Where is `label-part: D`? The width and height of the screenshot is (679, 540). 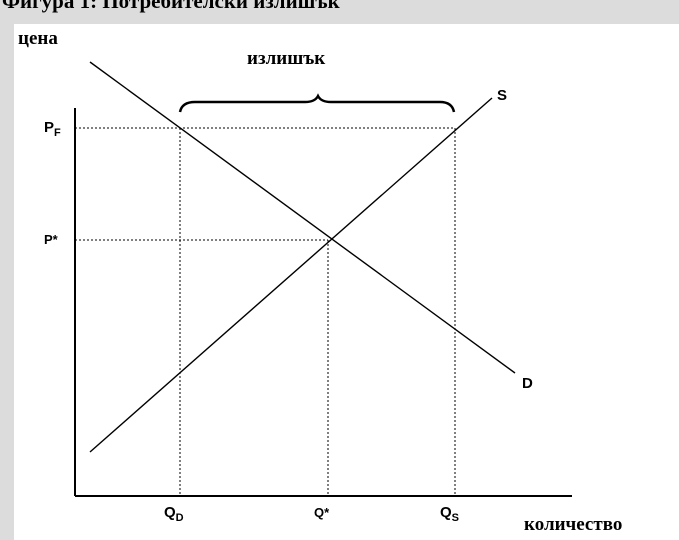
label-part: D is located at coordinates (180, 518).